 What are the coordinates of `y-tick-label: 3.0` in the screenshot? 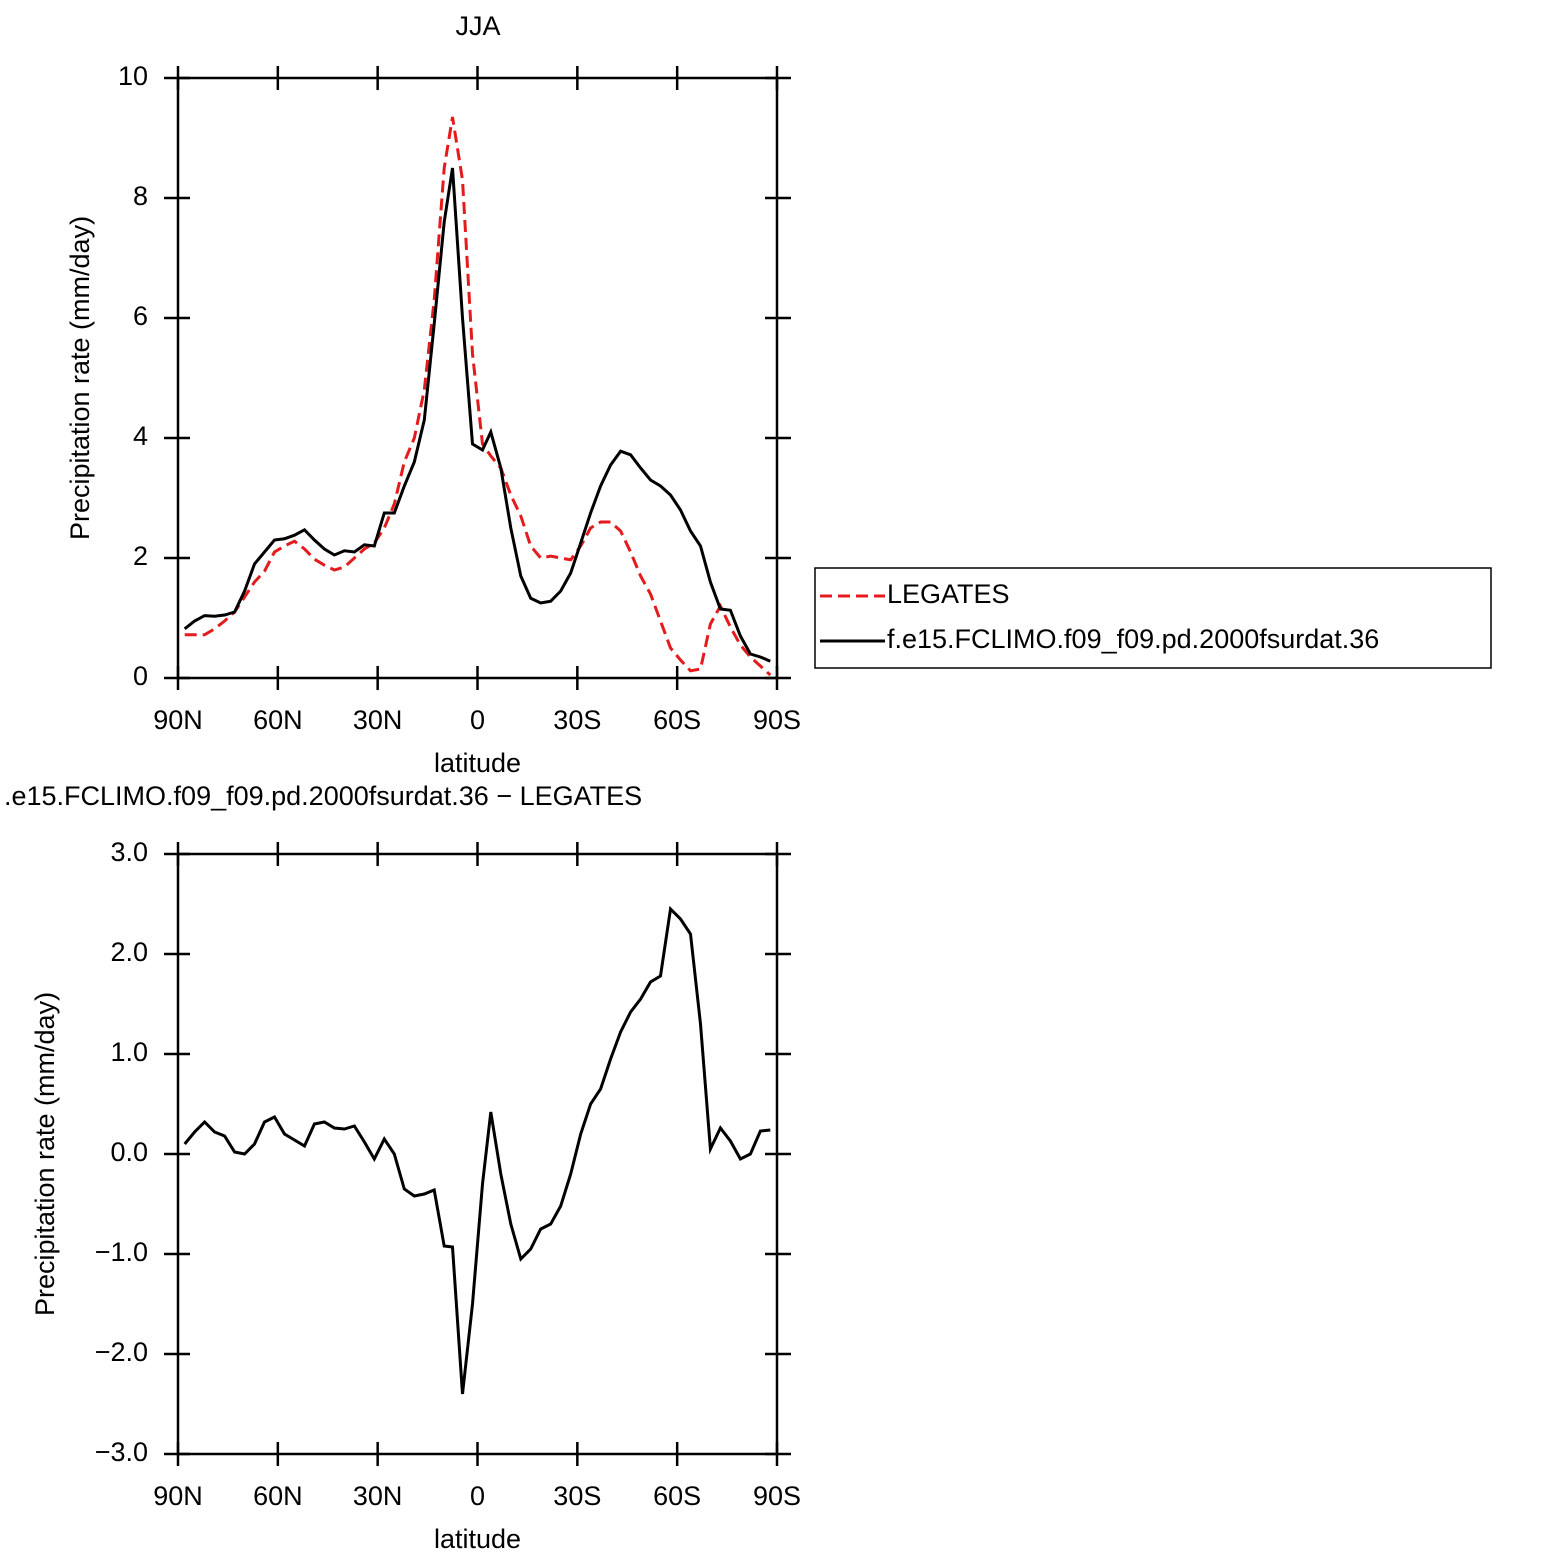 It's located at (129, 852).